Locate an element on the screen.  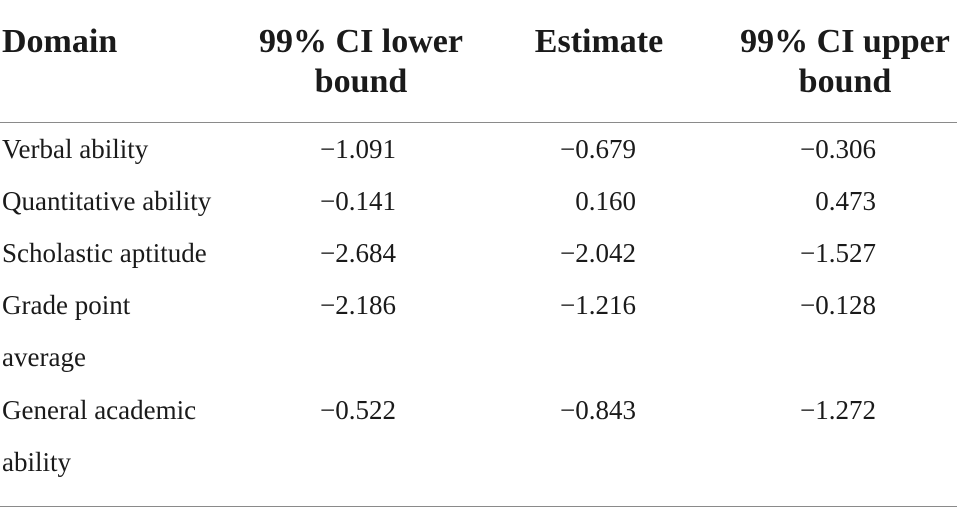
cell-domain: Scholastic aptitude is located at coordinates (104, 253).